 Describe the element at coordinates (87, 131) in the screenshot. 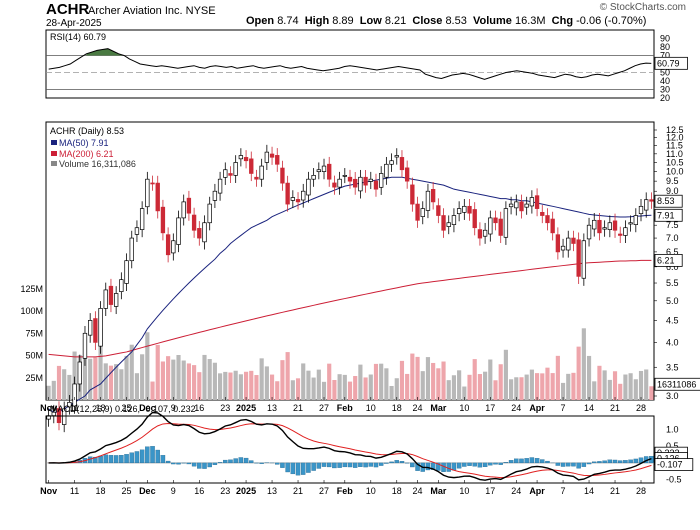

I see `price-title: ACHR (Daily) 8.53` at that location.